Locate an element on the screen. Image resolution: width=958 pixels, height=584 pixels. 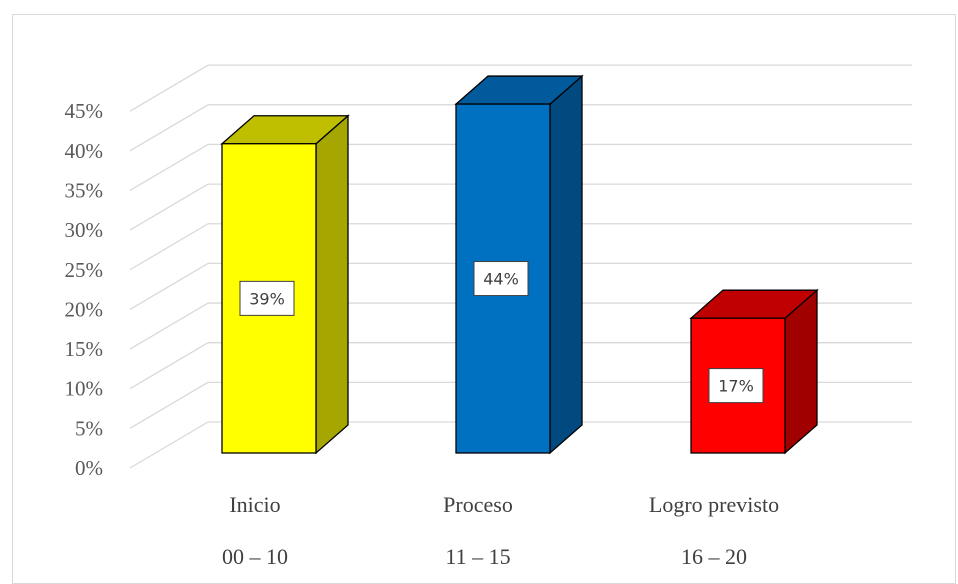
y-tick-label: 35% is located at coordinates (84, 190).